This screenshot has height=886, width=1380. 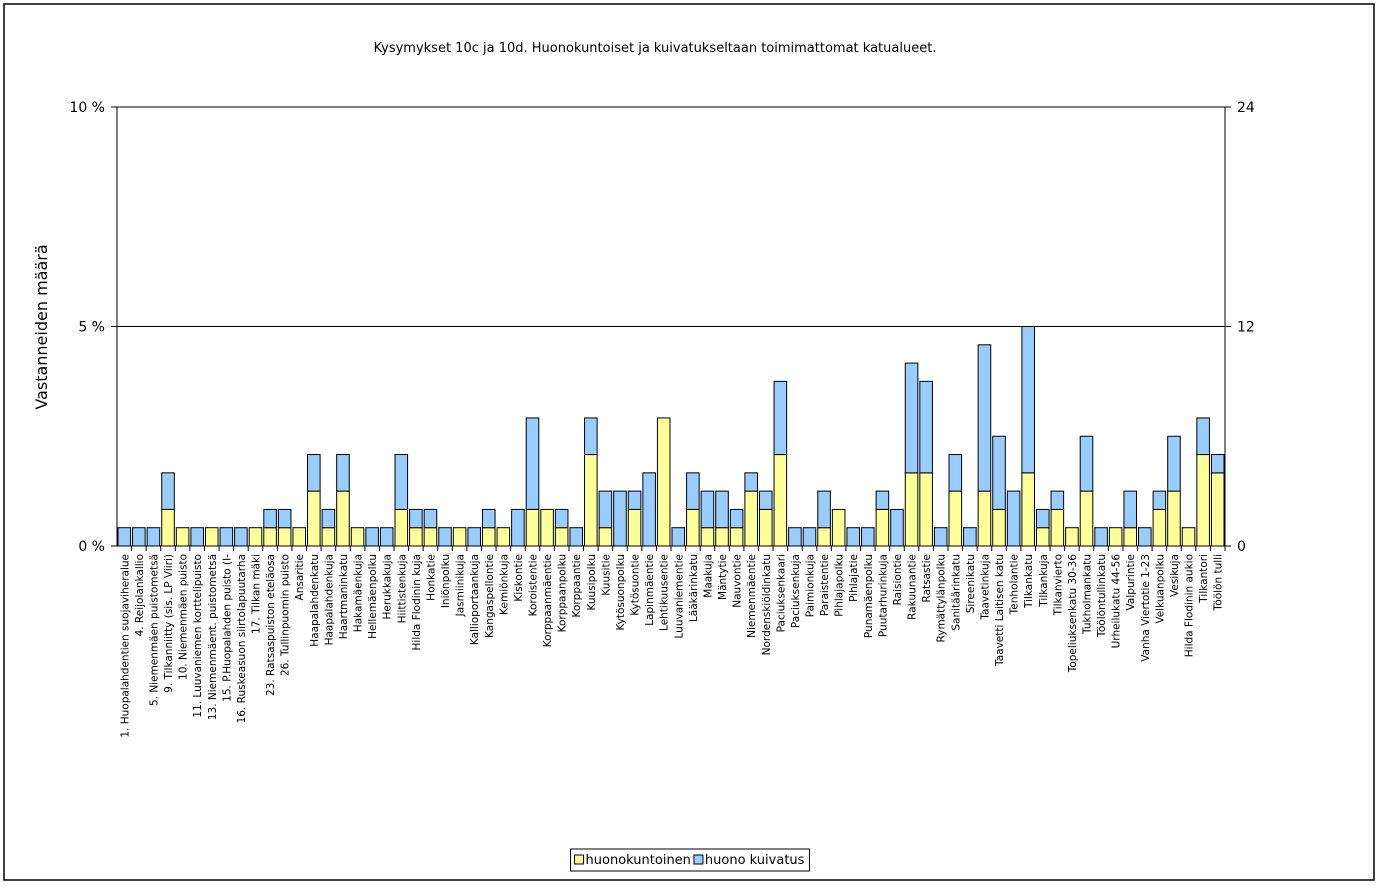 What do you see at coordinates (504, 584) in the screenshot?
I see `x-tick-label: Kemiönkuja` at bounding box center [504, 584].